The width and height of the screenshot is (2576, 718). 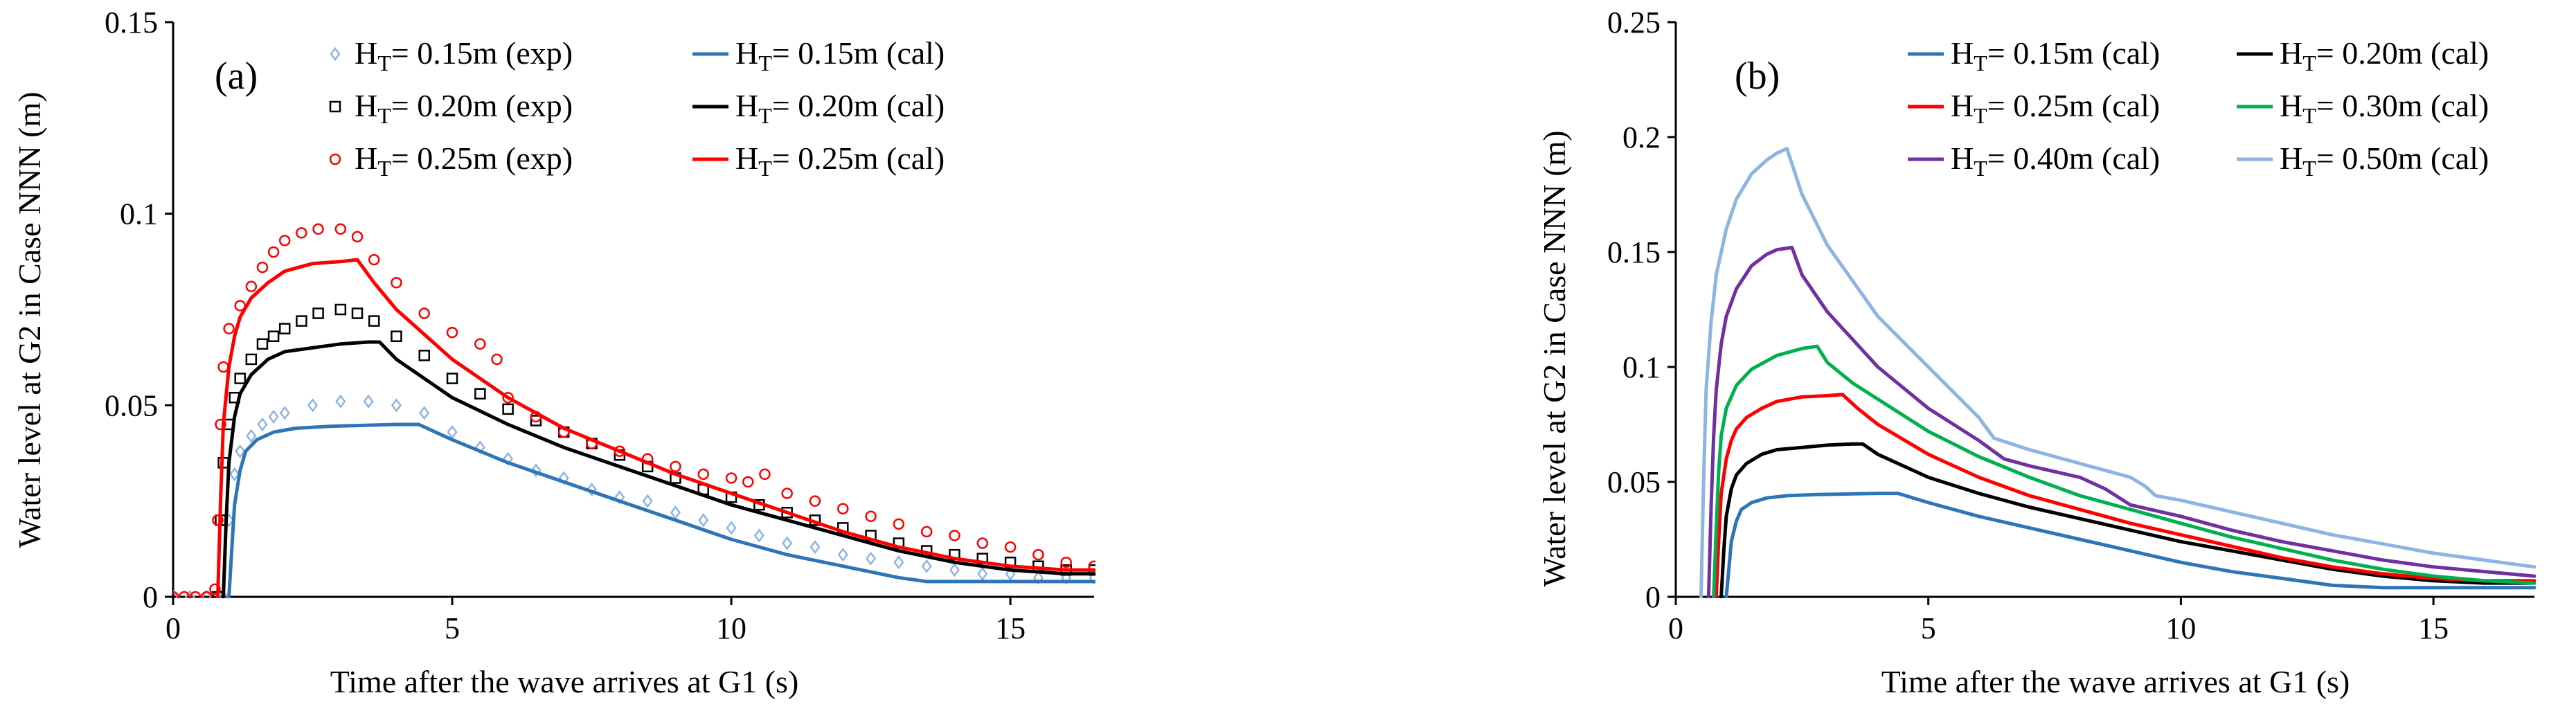 I want to click on panel-b-series-6-legend-entry: HT= 0.50m (cal), so click(x=2363, y=161).